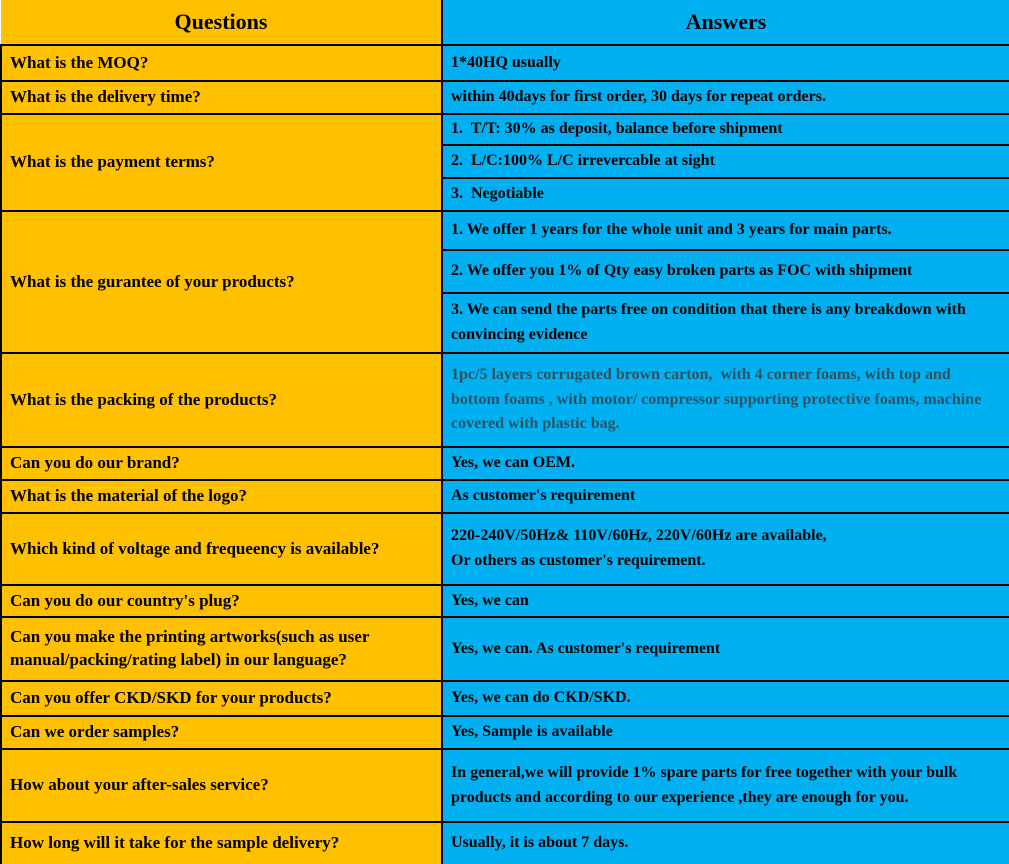 The height and width of the screenshot is (864, 1009). I want to click on answer-cell-plug: Yes, we can, so click(725, 601).